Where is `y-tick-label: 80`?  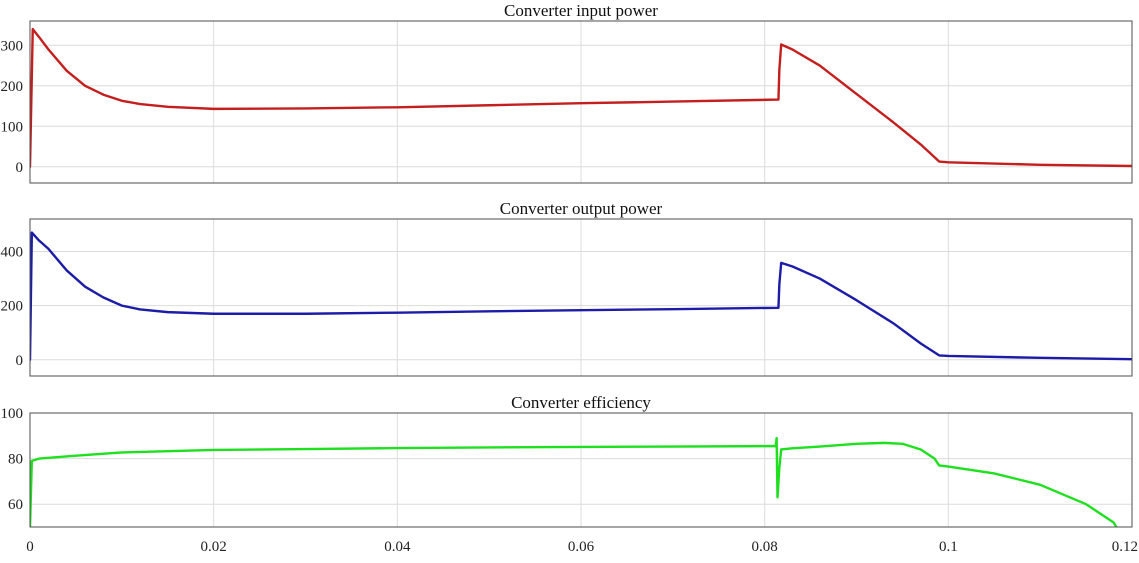
y-tick-label: 80 is located at coordinates (15, 460).